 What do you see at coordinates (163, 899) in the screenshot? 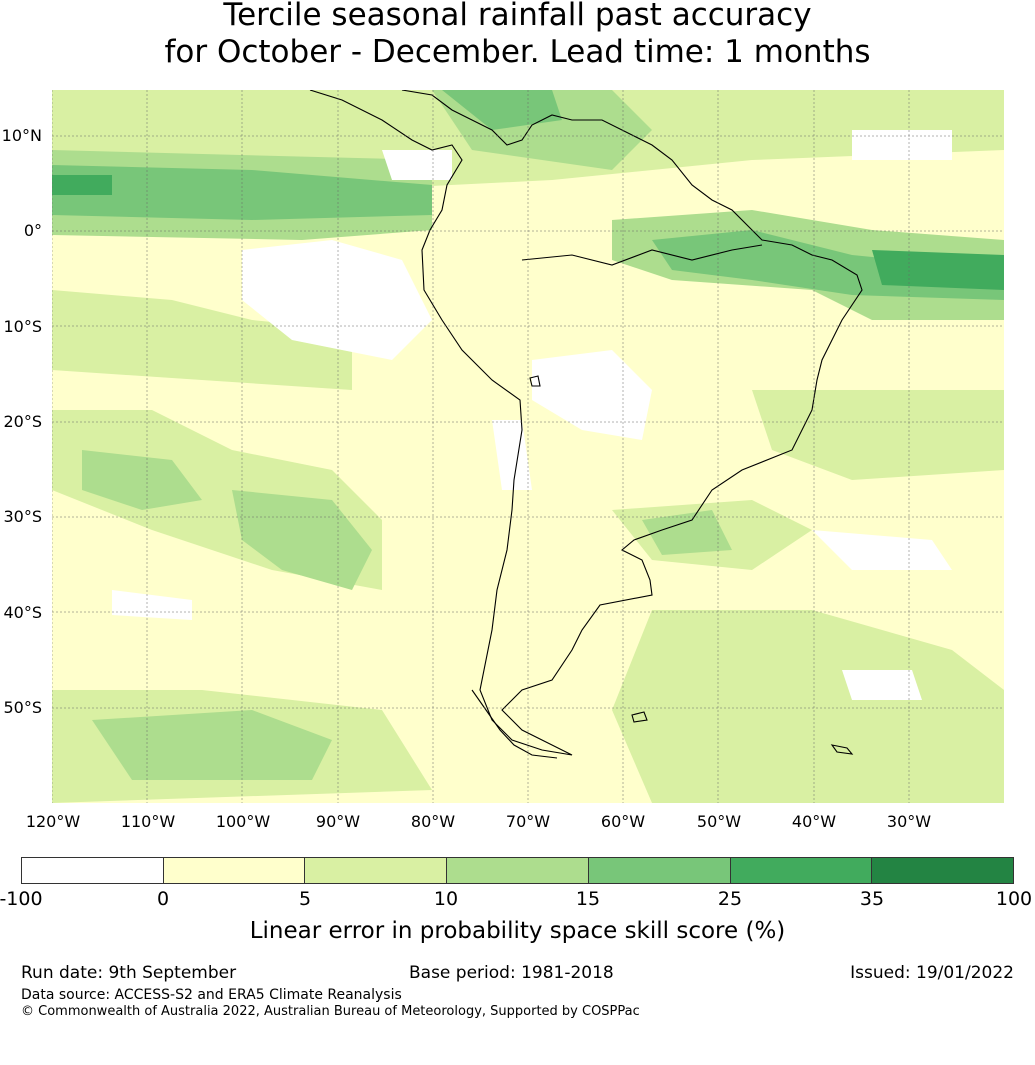
I see `colorbar-tick-label: 0` at bounding box center [163, 899].